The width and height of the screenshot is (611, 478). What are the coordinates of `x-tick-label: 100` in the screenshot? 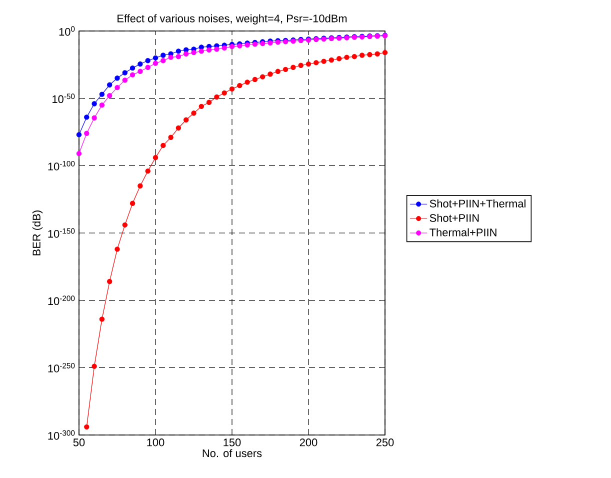 It's located at (155, 442).